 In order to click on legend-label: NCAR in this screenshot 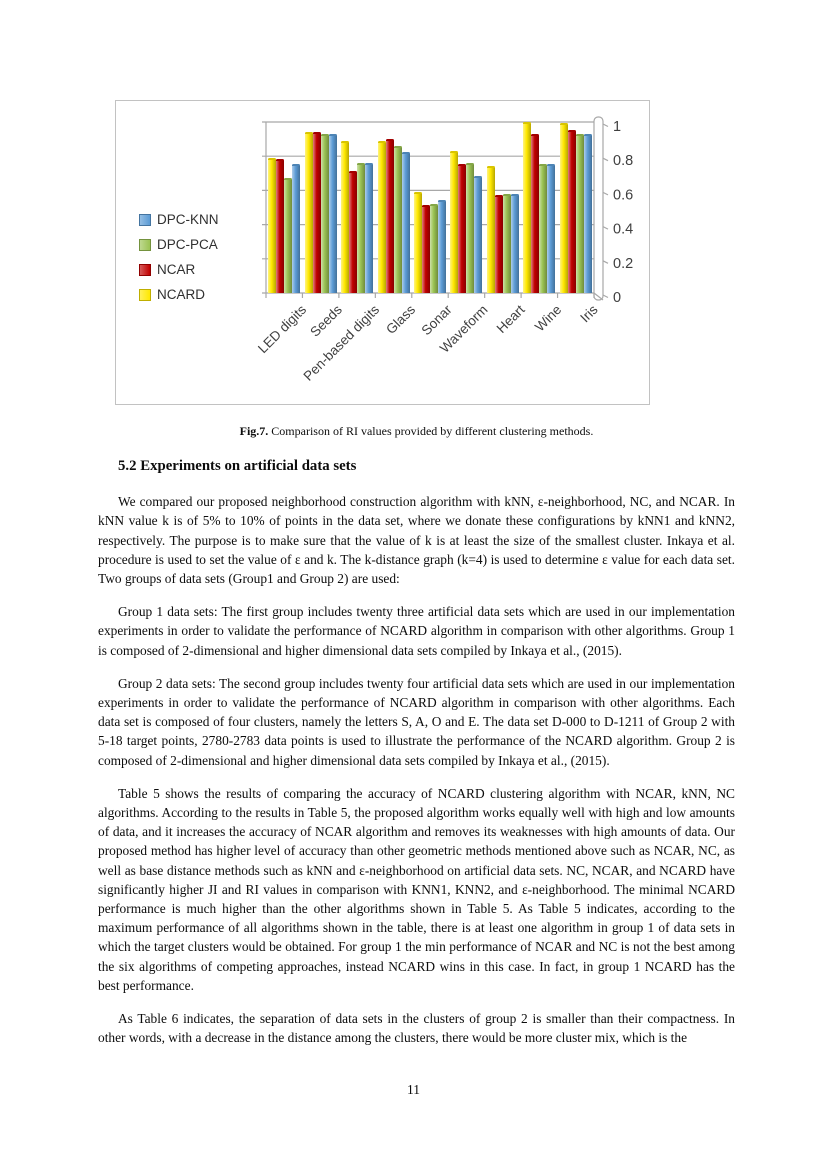, I will do `click(176, 269)`.